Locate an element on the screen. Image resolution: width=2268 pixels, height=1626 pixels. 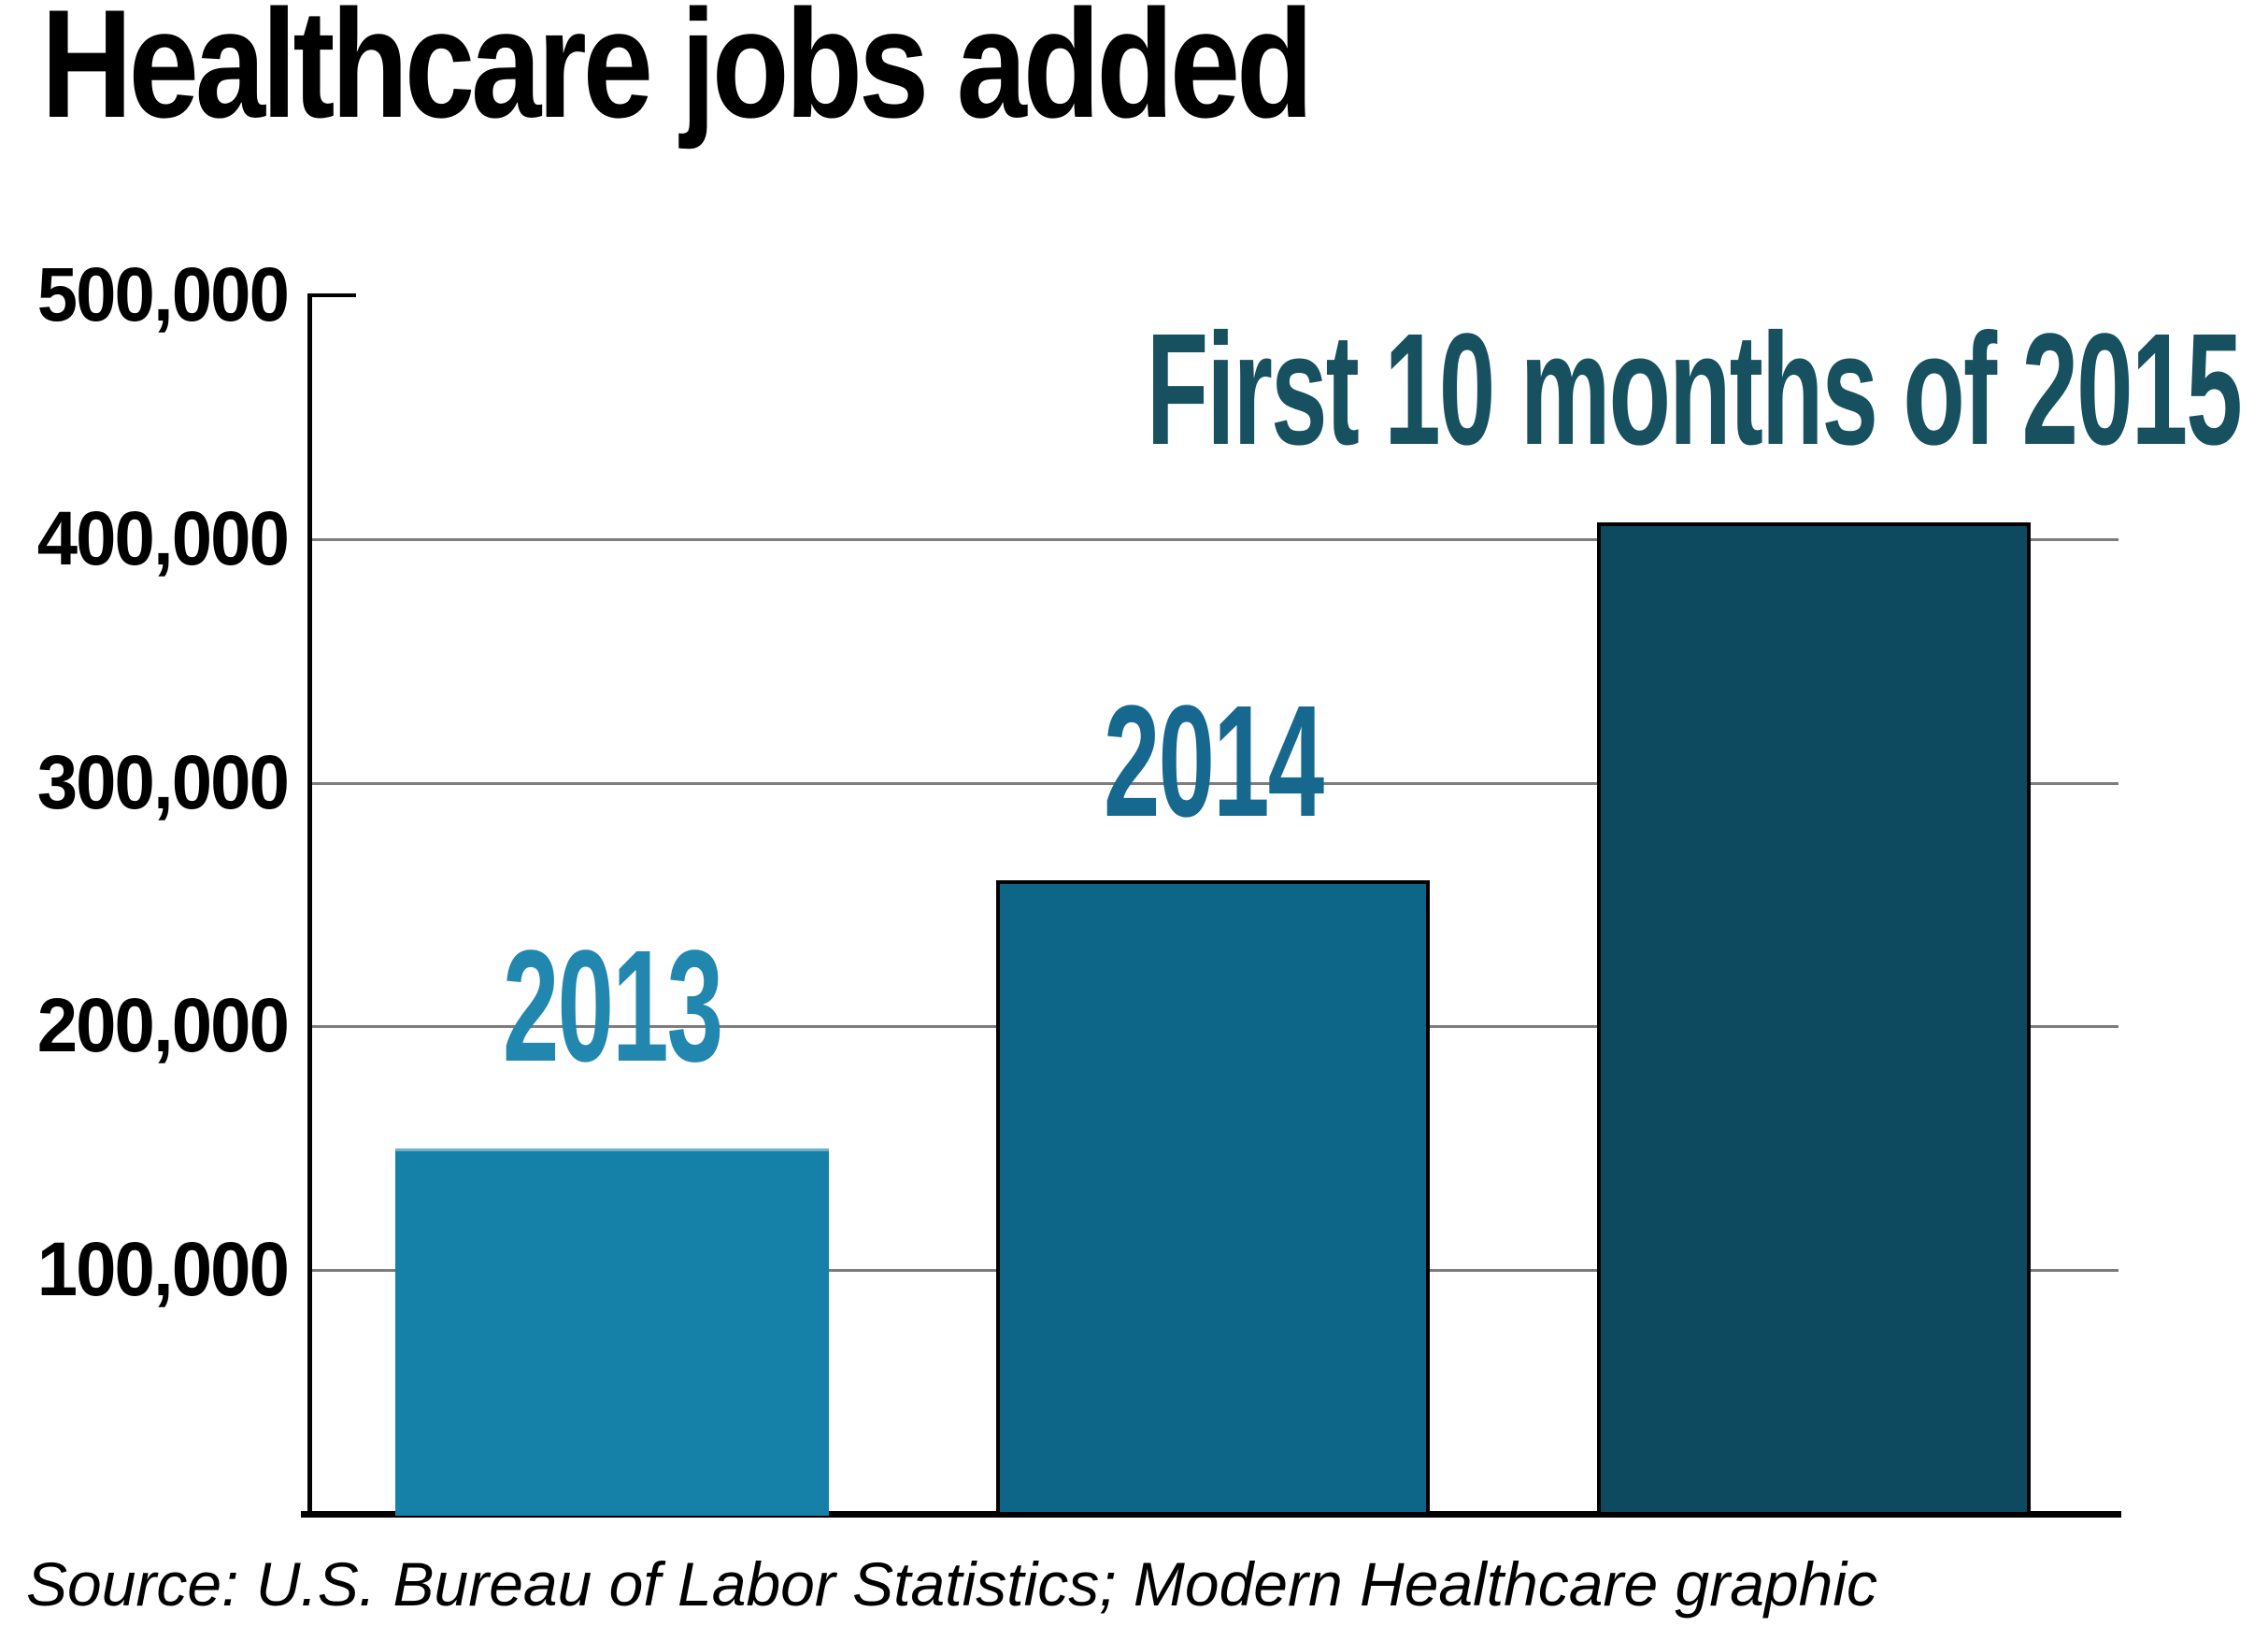
bar-label-text: 2014 is located at coordinates (1213, 761).